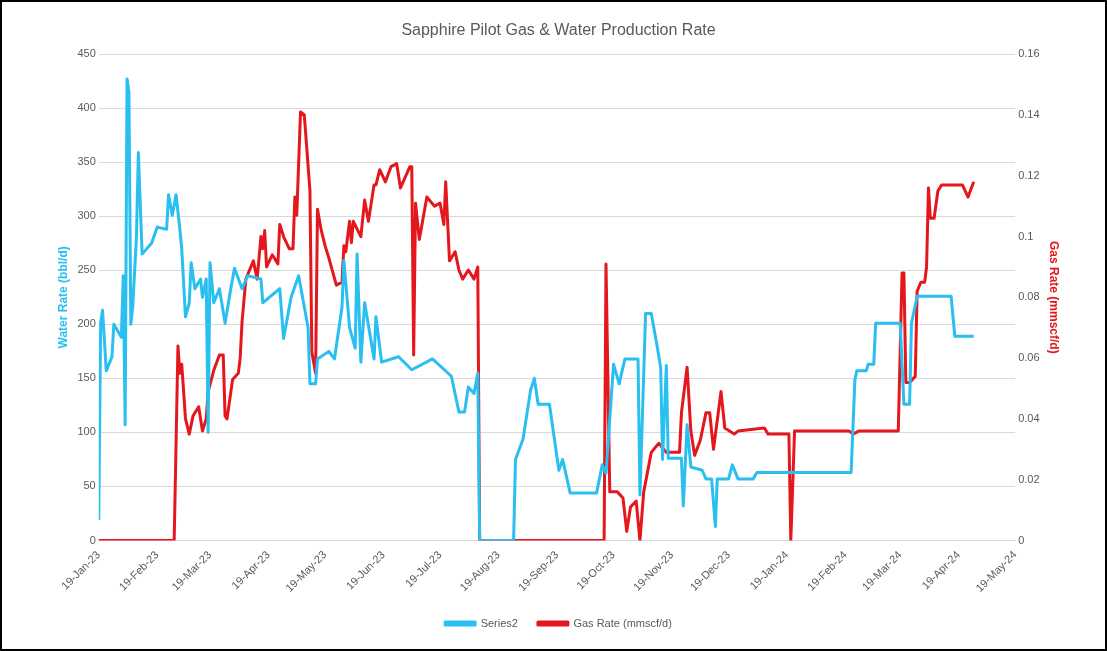 This screenshot has width=1107, height=651. Describe the element at coordinates (1054, 297) in the screenshot. I see `y2-axis-title: Gas Rate (mmscf/d)` at that location.